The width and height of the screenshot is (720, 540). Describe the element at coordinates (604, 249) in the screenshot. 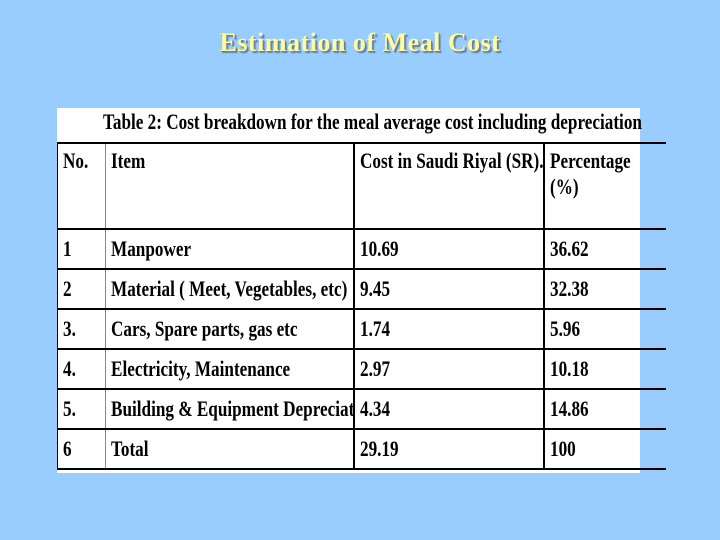

I see `cell-percentage: 36.62` at that location.